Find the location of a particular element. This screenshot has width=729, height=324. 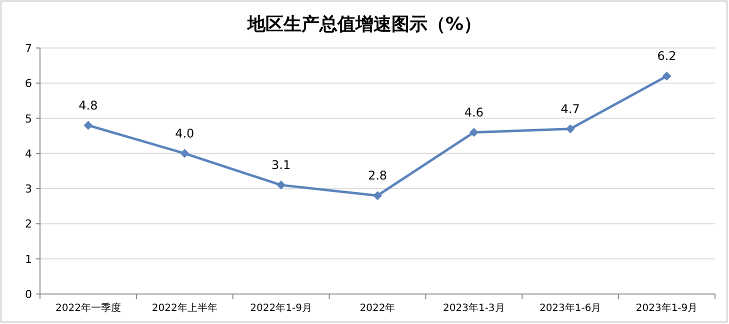

x-tick-label: 2023年1-3月 is located at coordinates (474, 308).